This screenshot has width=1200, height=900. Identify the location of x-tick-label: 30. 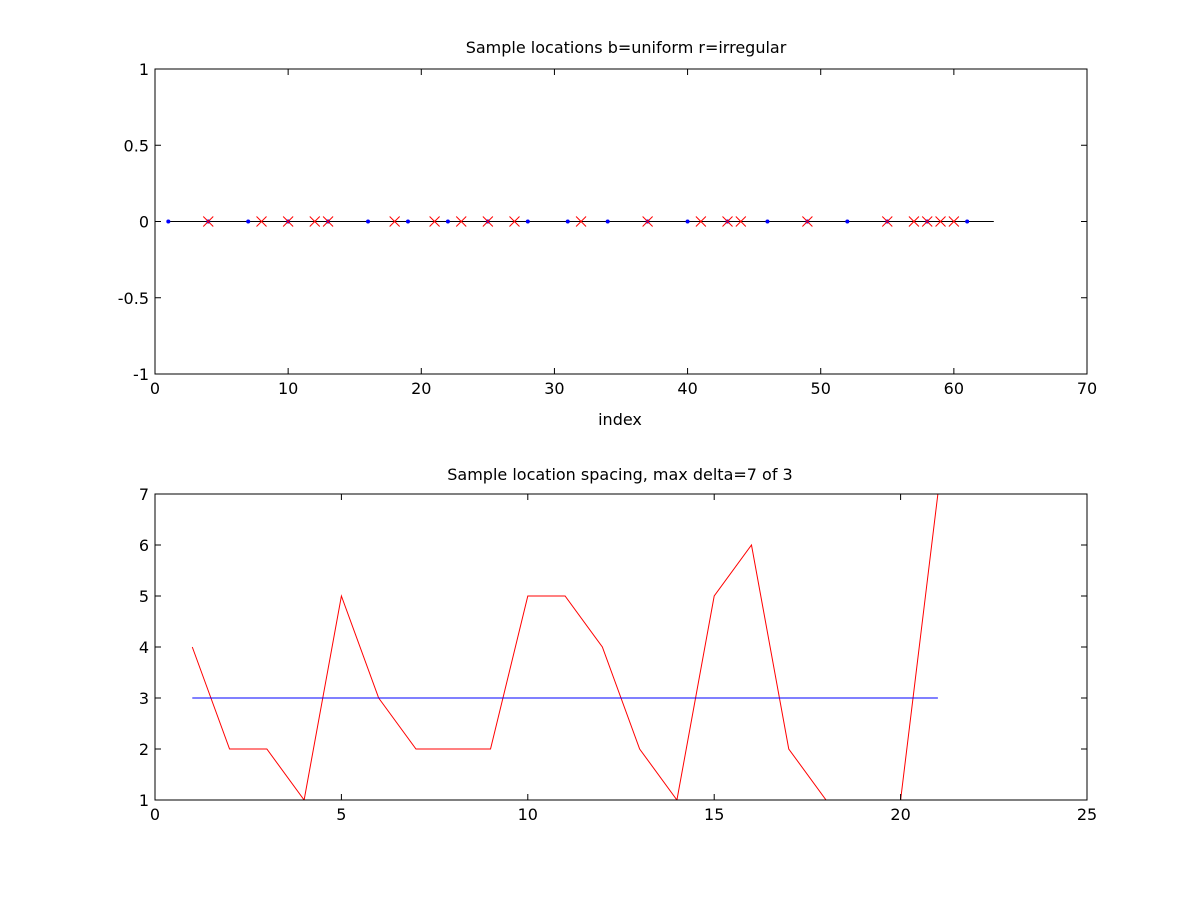
(554, 388).